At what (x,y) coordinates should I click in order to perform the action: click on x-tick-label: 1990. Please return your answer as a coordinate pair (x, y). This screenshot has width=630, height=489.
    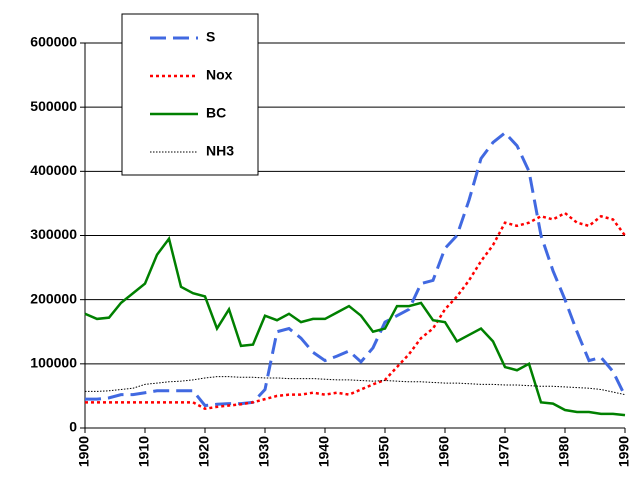
    Looking at the image, I should click on (623, 451).